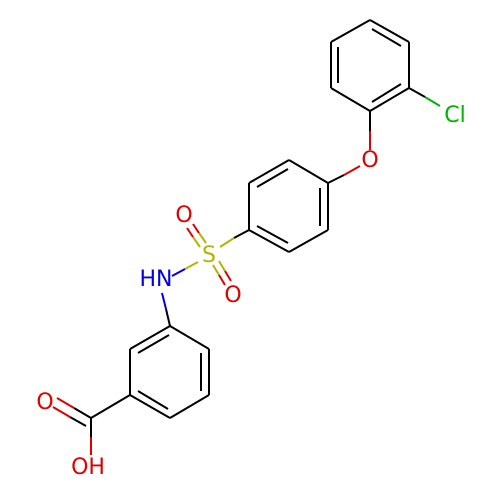 The width and height of the screenshot is (500, 500). Describe the element at coordinates (156, 279) in the screenshot. I see `atom-label: HN` at that location.